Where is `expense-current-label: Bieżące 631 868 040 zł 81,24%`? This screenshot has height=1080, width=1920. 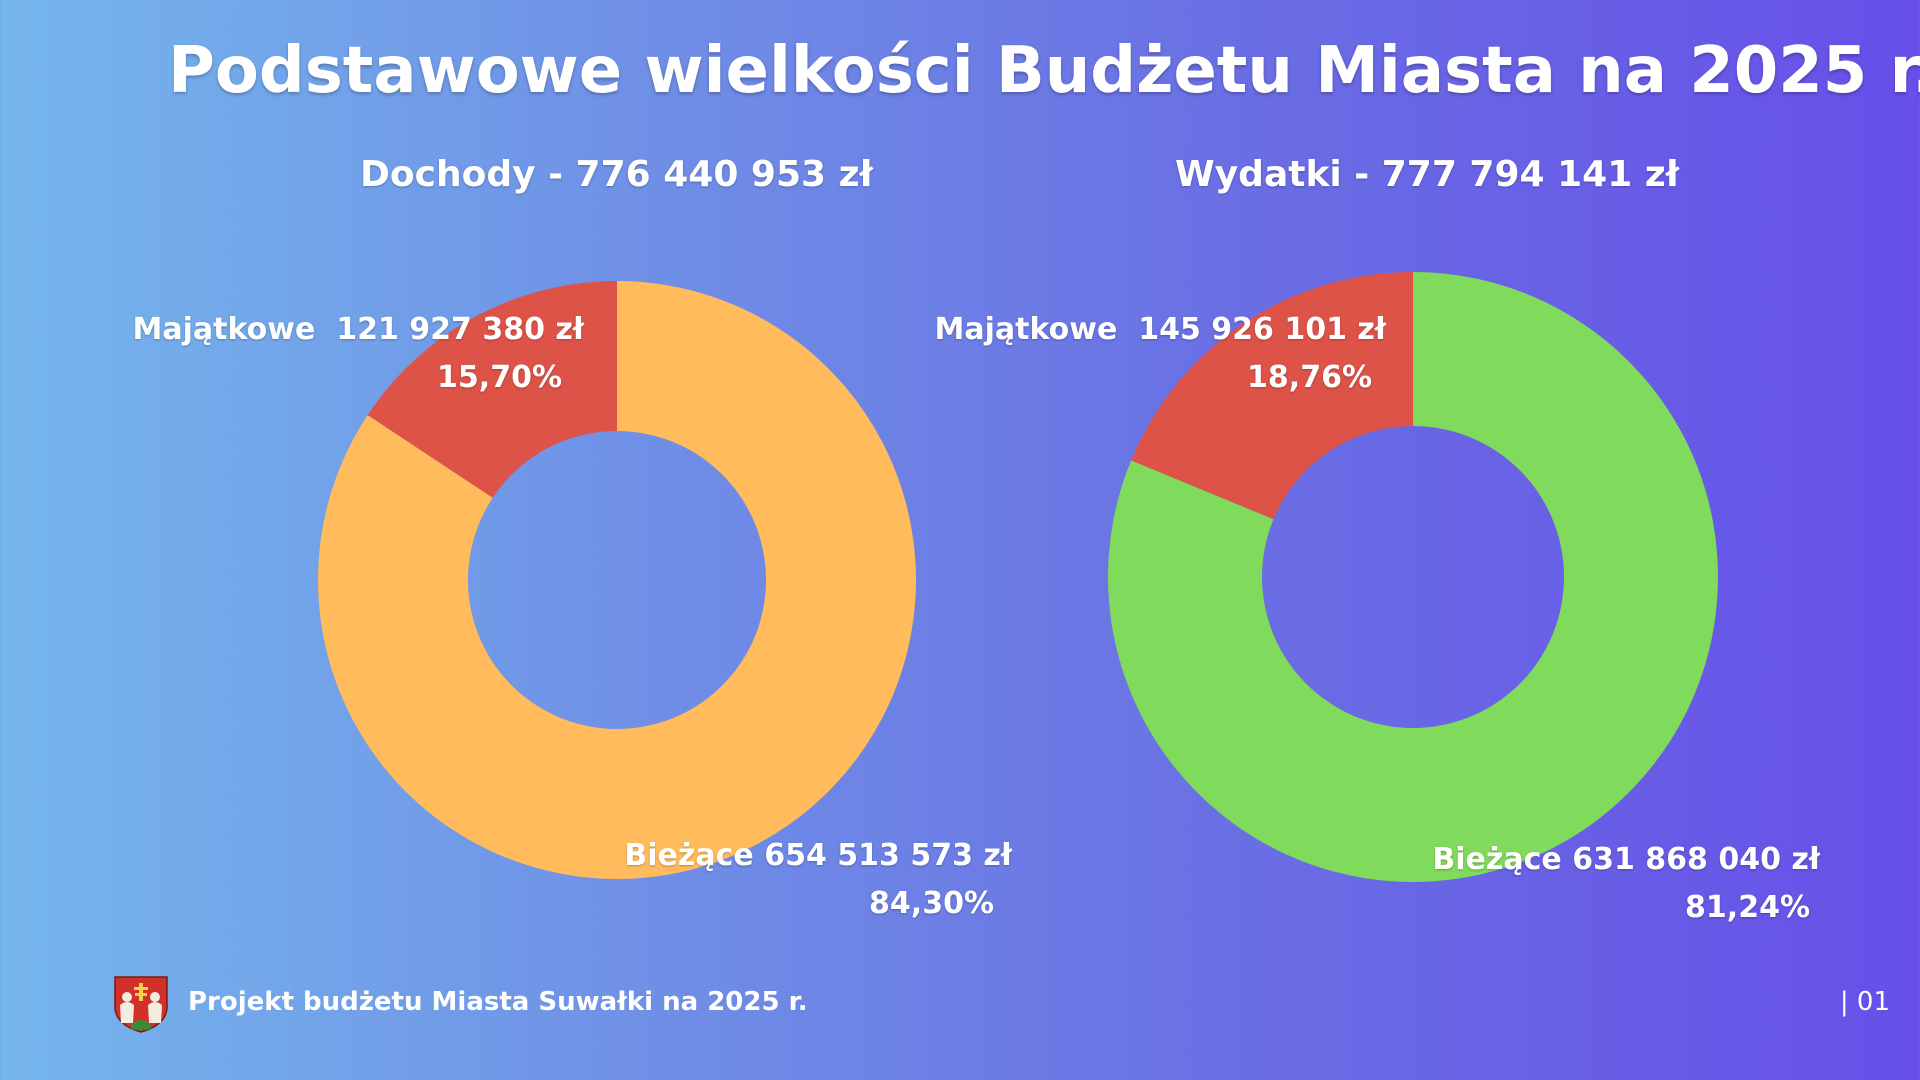
expense-current-label: Bieżące 631 868 040 zł 81,24% is located at coordinates (1615, 884).